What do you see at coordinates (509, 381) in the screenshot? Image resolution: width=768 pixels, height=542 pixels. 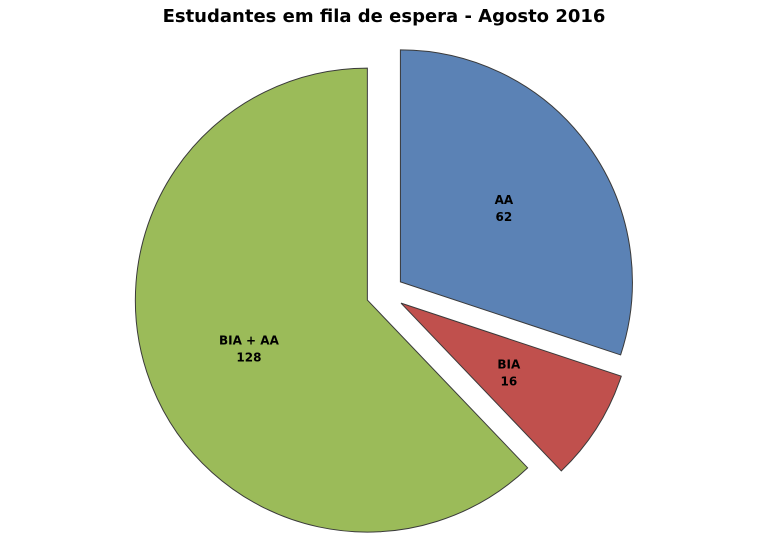 I see `slice-value-label: 16` at bounding box center [509, 381].